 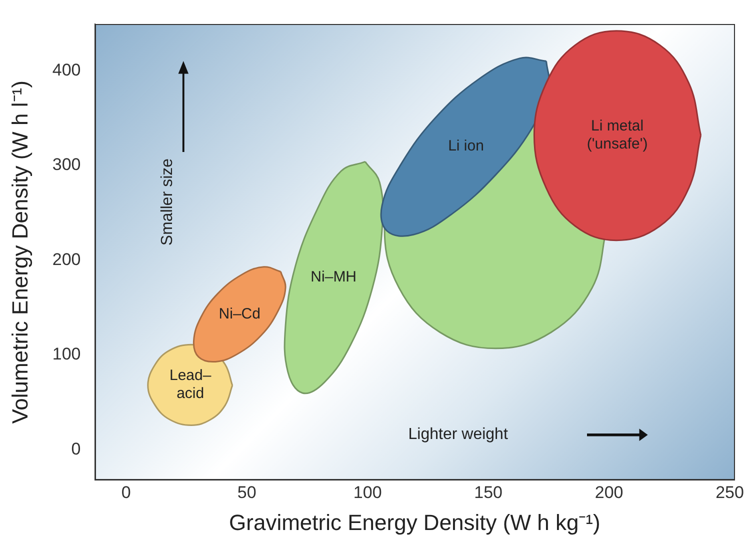 What do you see at coordinates (19, 252) in the screenshot?
I see `y-axis-title: Volumetric Energy Density (W h l⁻¹)` at bounding box center [19, 252].